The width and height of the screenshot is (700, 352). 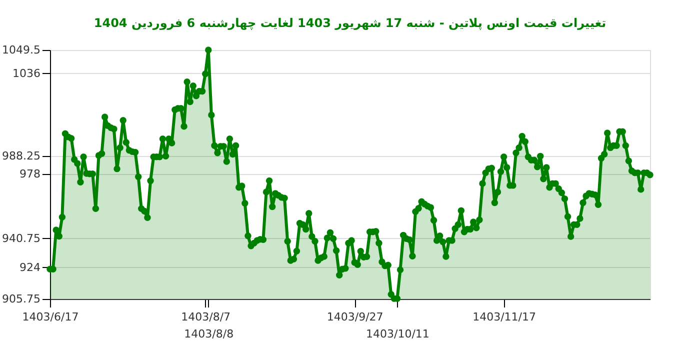 What do you see at coordinates (504, 317) in the screenshot?
I see `x-tick-label: 1403/11/17` at bounding box center [504, 317].